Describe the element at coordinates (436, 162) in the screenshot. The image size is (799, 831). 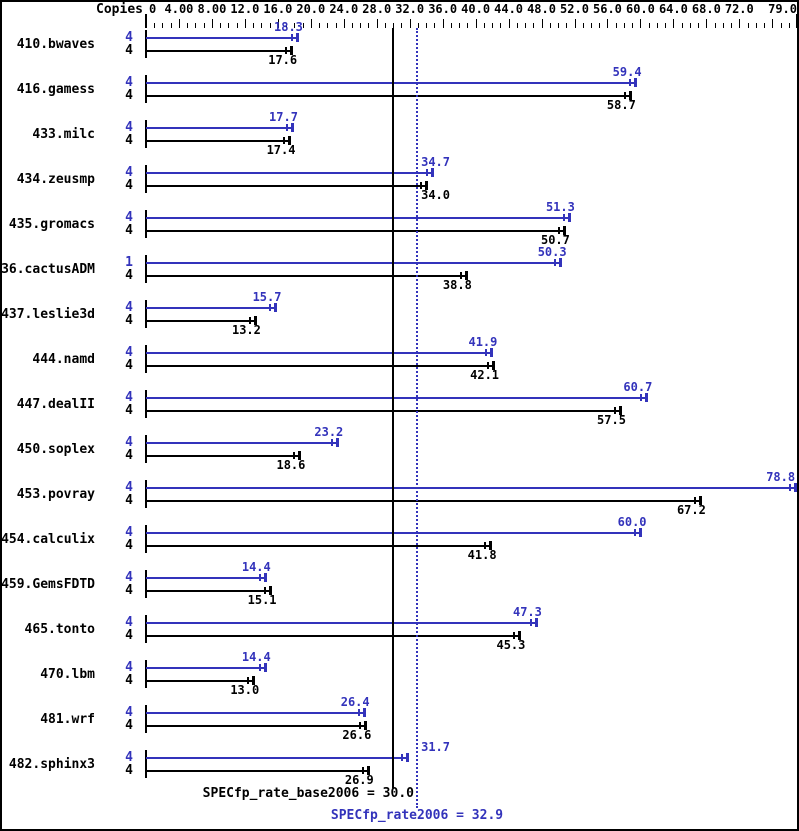
I see `bar-value-label: 34.7` at that location.